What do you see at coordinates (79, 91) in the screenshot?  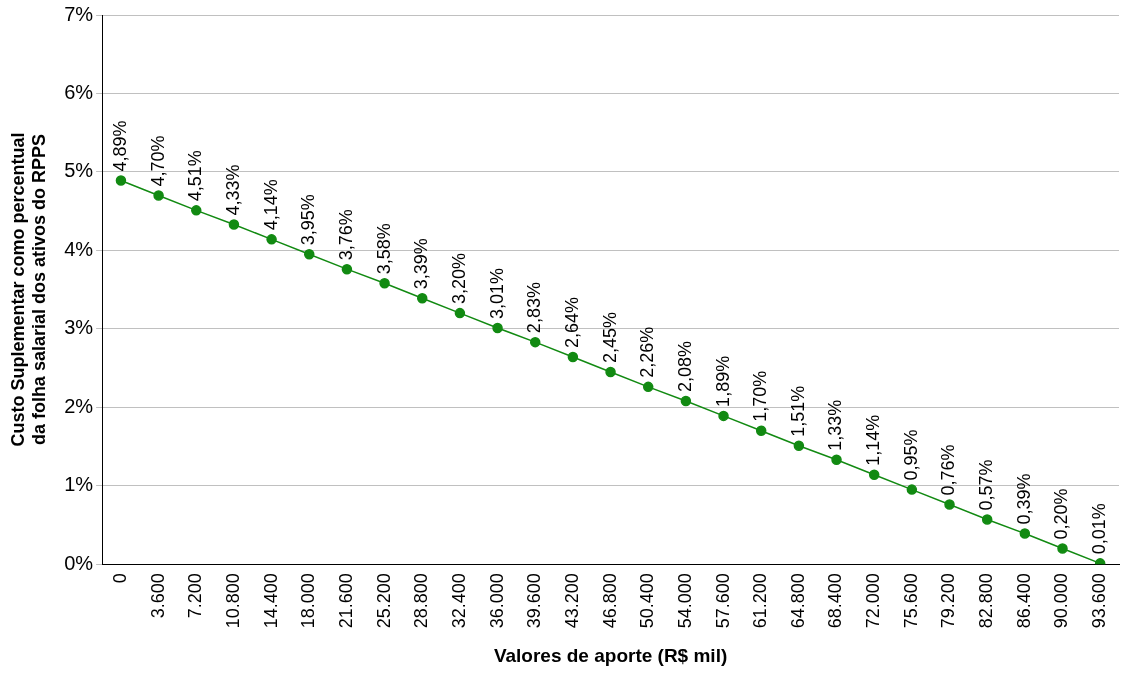 I see `y-tick-label: 6%` at bounding box center [79, 91].